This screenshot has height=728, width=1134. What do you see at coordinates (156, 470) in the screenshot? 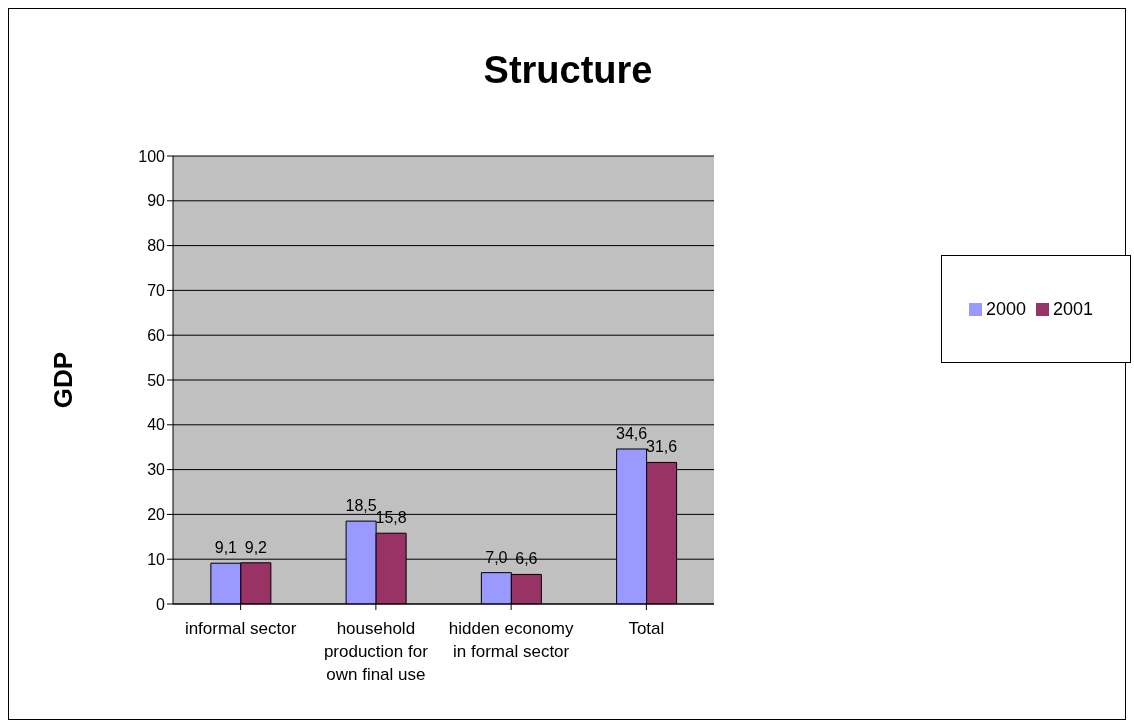
I see `y-tick-label: 30` at bounding box center [156, 470].